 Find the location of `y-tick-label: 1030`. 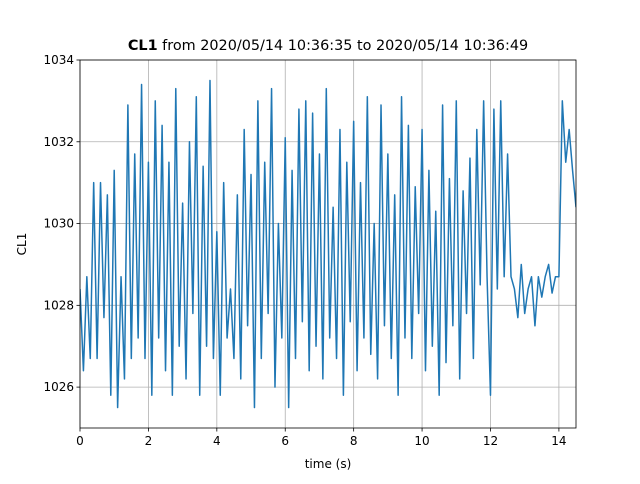

y-tick-label: 1030 is located at coordinates (58, 224).